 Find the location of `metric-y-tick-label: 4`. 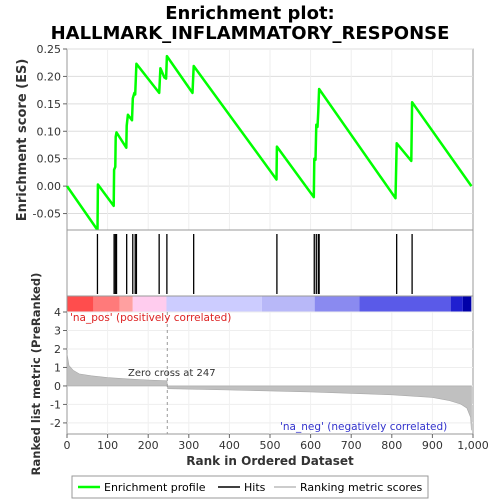

metric-y-tick-label: 4 is located at coordinates (57, 312).